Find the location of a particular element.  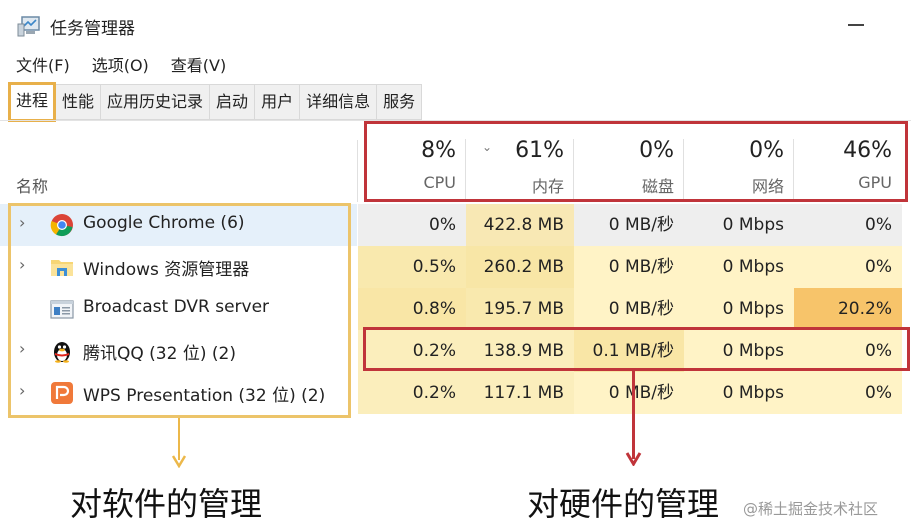

cpu-label: CPU is located at coordinates (439, 182).